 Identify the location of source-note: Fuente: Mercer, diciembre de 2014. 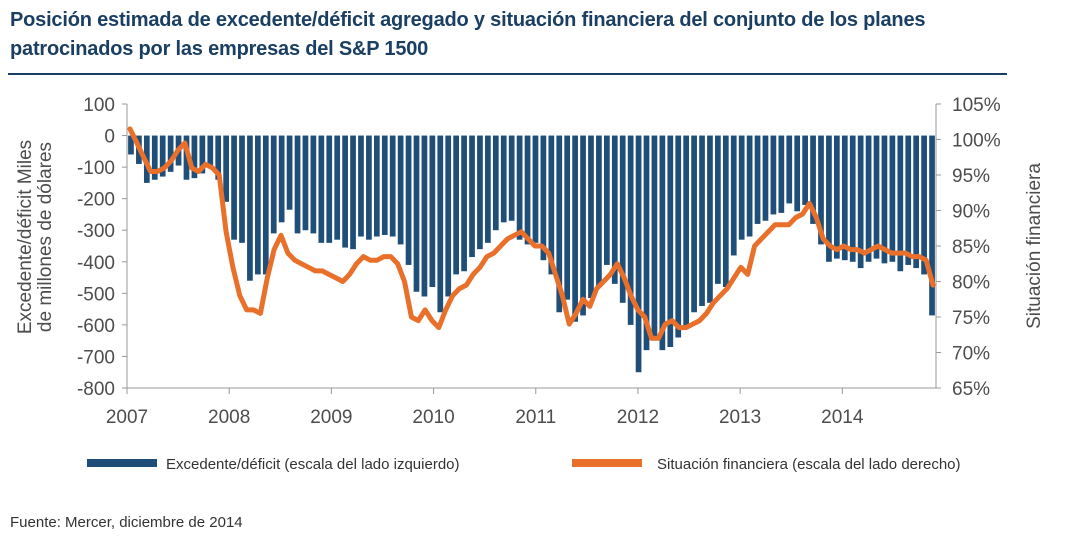
(126, 522).